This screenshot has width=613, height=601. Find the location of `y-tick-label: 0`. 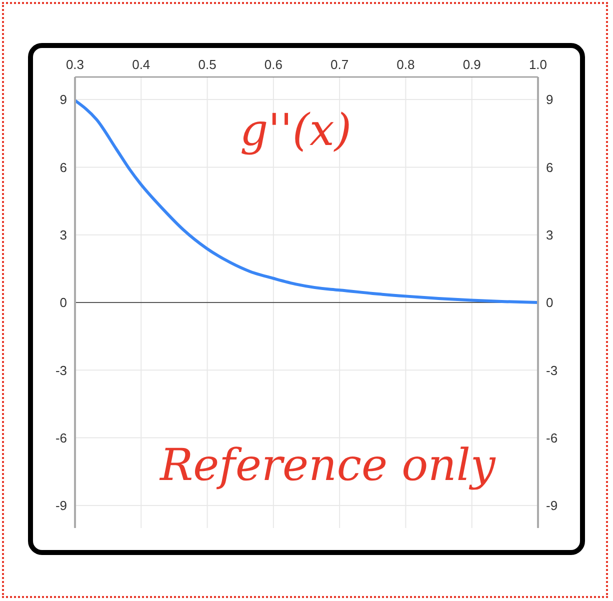

y-tick-label: 0 is located at coordinates (63, 302).